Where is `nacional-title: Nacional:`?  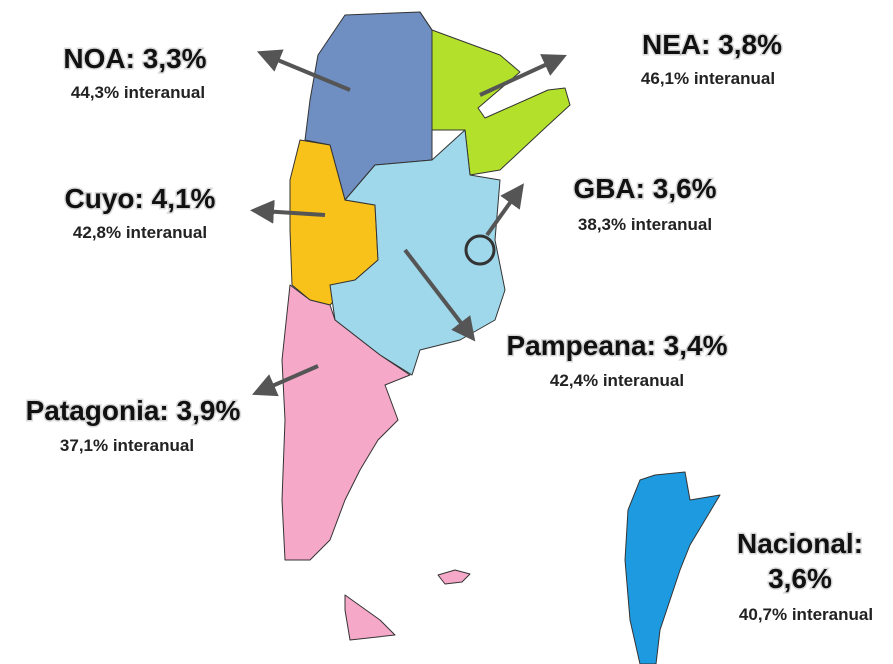
nacional-title: Nacional: is located at coordinates (800, 543).